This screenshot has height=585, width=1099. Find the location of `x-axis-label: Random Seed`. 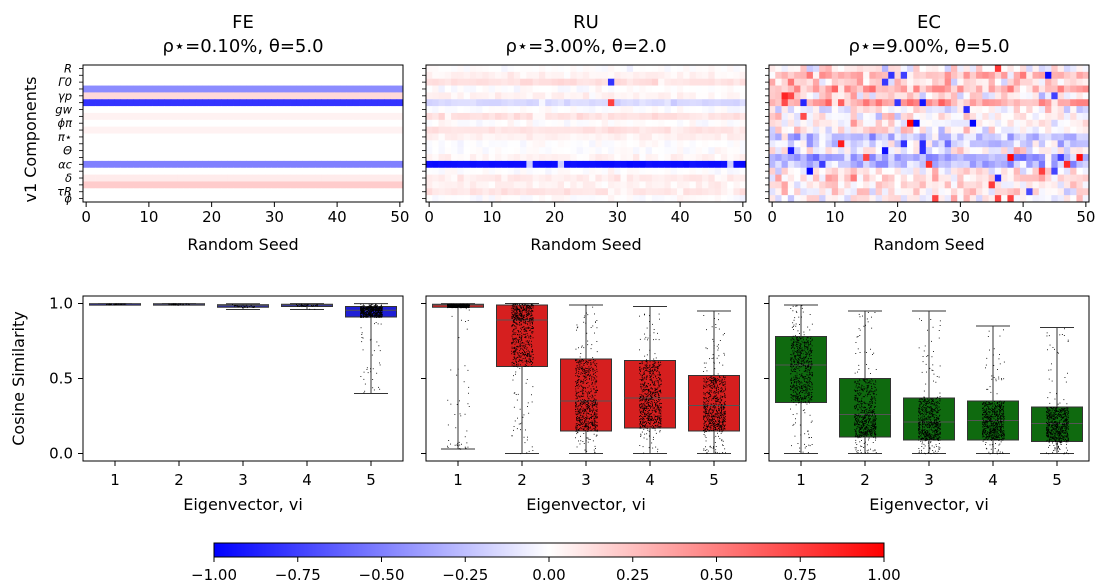

x-axis-label: Random Seed is located at coordinates (242, 244).